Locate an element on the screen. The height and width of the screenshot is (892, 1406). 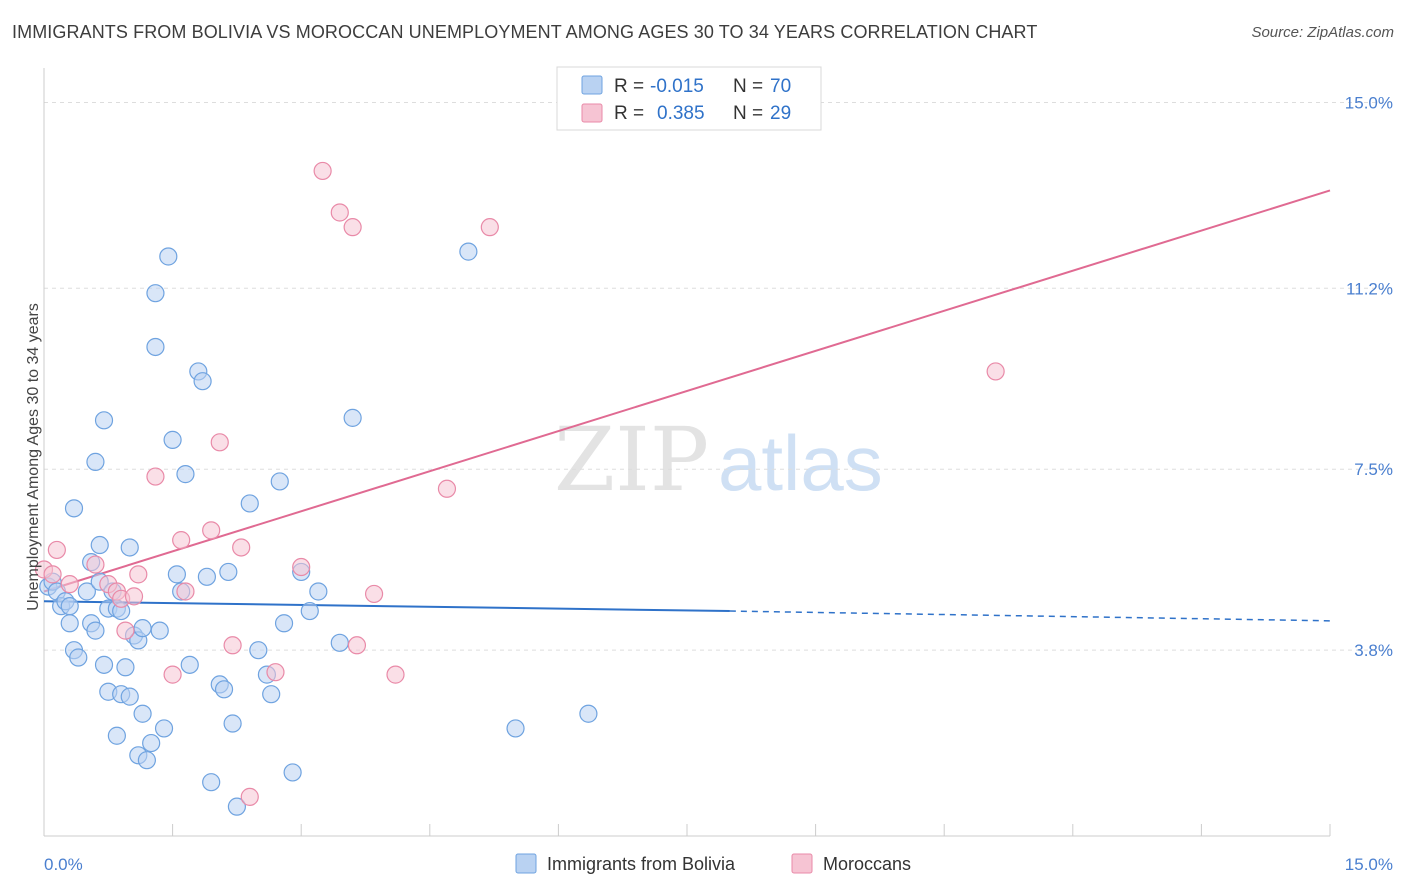
stats-legend: R = -0.015 N = 70 R = 0.385 N = 29 is located at coordinates (689, 98).